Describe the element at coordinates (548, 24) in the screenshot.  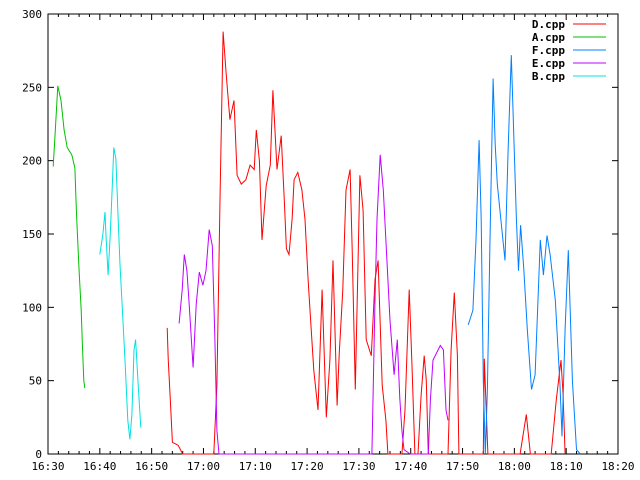
I see `legend-label: D.cpp` at that location.